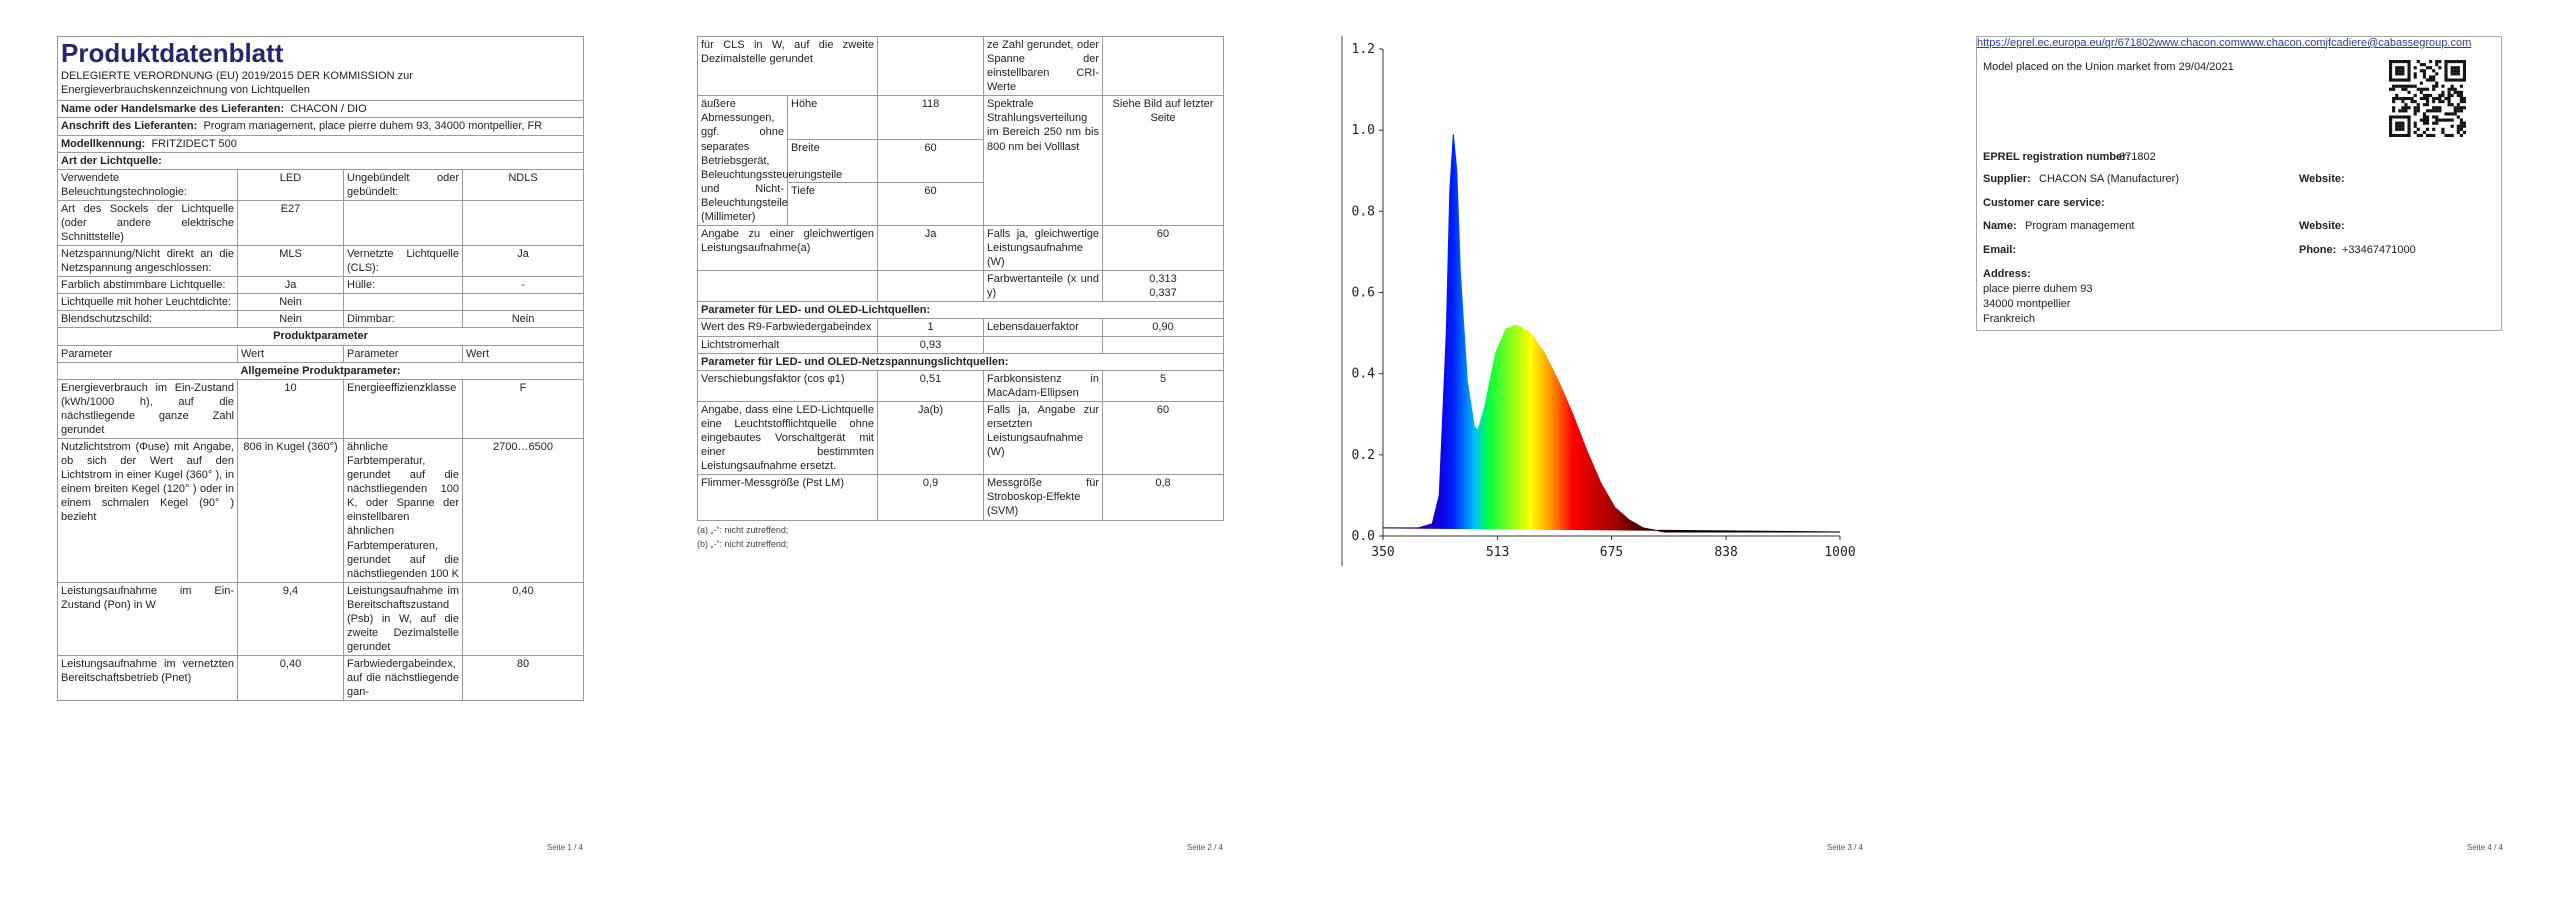 This screenshot has width=2560, height=905. Describe the element at coordinates (1611, 552) in the screenshot. I see `x-tick-label: 675` at that location.